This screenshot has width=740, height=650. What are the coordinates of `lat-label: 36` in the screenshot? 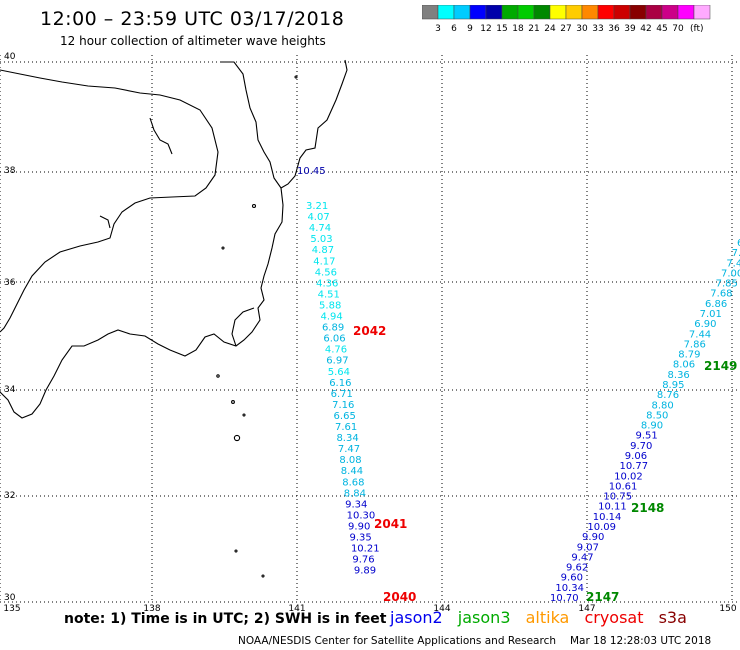 It's located at (10, 283).